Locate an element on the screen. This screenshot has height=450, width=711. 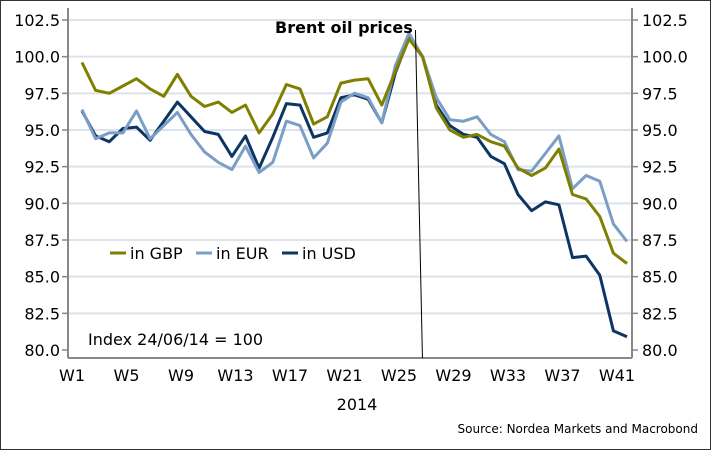
marker-line is located at coordinates (418, 194).